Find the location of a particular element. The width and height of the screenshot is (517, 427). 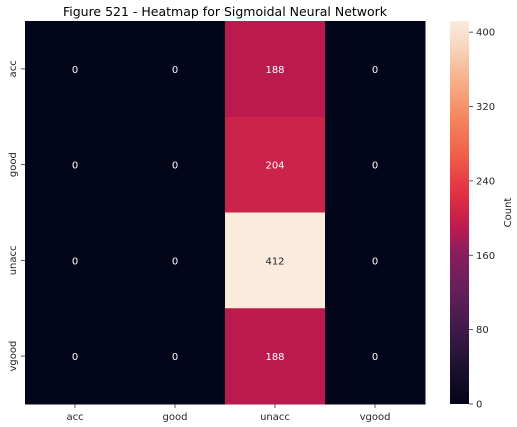

heatmap-cell-unacc-good is located at coordinates (175, 260).